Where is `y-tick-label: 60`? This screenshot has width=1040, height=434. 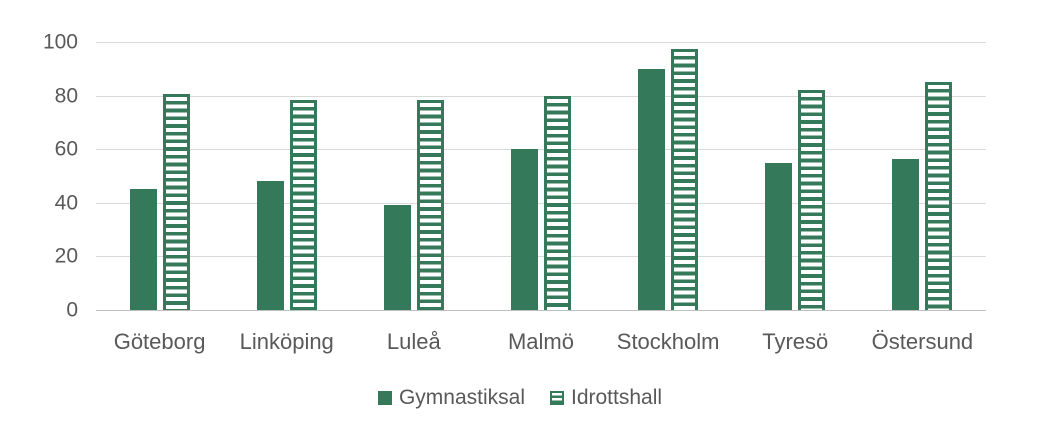
y-tick-label: 60 is located at coordinates (66, 149).